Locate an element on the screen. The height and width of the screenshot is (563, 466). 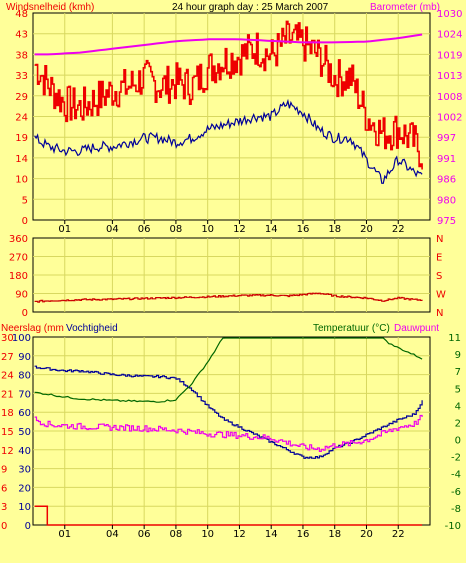
panel-1-xtick-label-2: 06 is located at coordinates (144, 229).